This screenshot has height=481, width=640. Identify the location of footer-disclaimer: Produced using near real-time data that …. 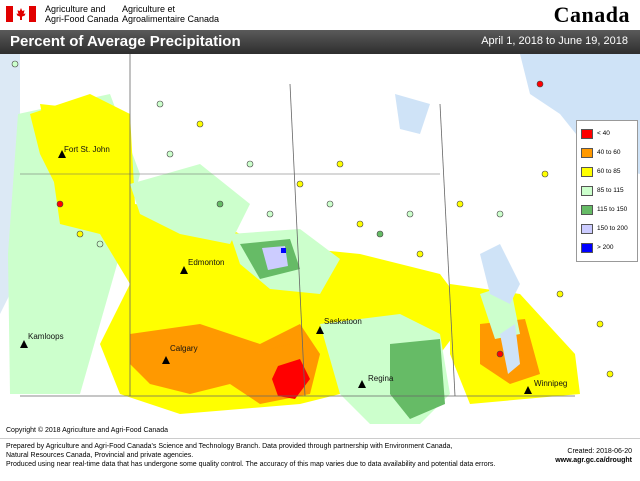
(251, 464).